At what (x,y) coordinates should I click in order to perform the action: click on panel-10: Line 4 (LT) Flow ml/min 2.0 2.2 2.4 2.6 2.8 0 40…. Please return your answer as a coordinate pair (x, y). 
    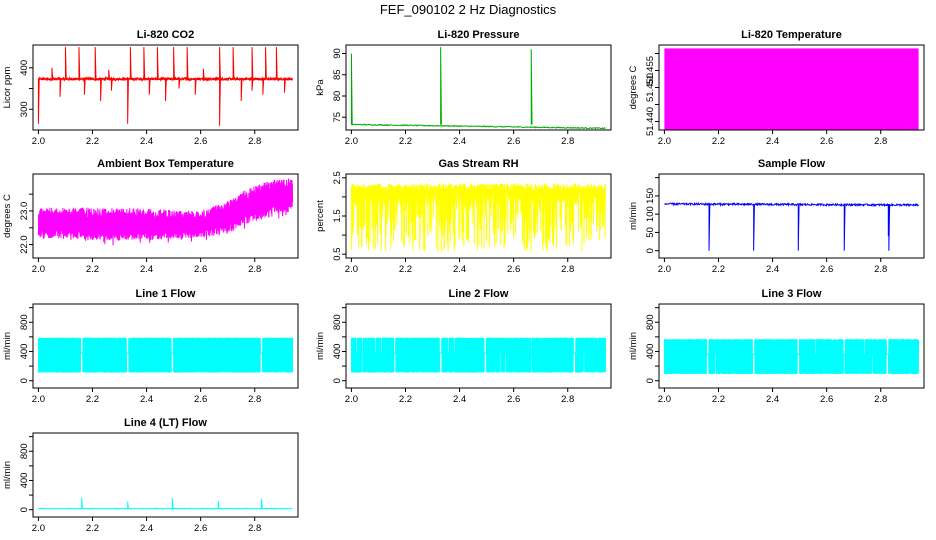
    Looking at the image, I should click on (150, 475).